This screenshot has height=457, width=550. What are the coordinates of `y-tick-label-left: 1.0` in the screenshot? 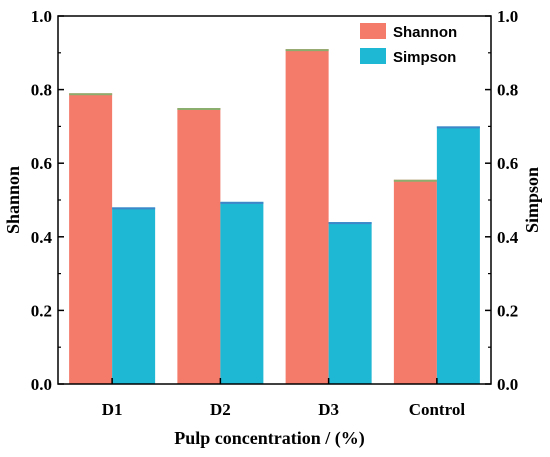 It's located at (41, 16).